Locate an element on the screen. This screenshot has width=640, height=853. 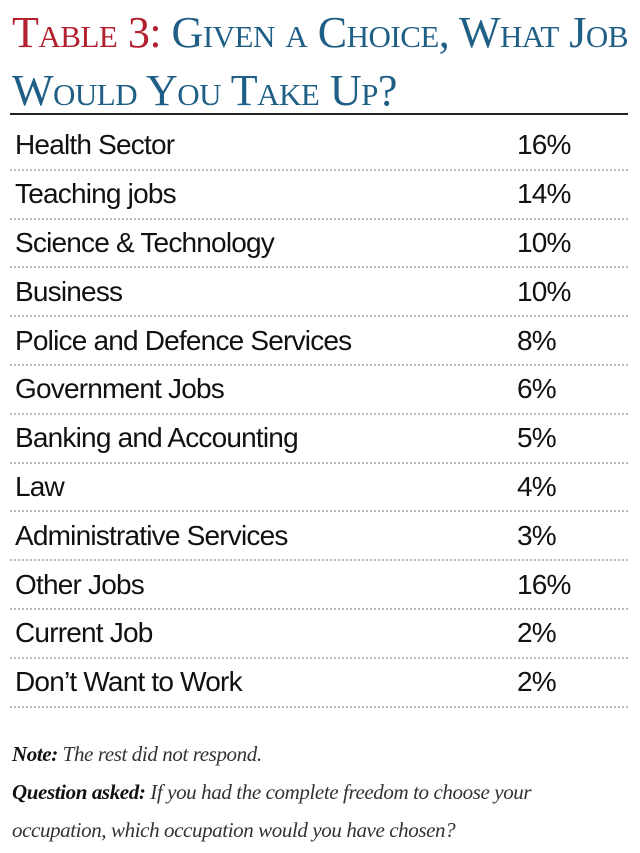
table-row: Law 4% is located at coordinates (319, 488).